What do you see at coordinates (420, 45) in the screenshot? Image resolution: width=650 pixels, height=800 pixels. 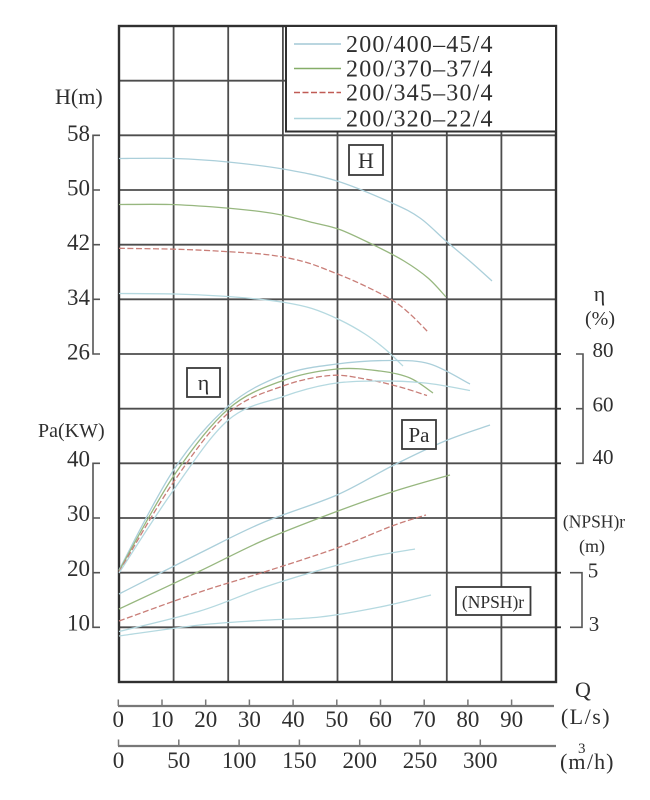 I see `svg-text: 200/400–45/4` at bounding box center [420, 45].